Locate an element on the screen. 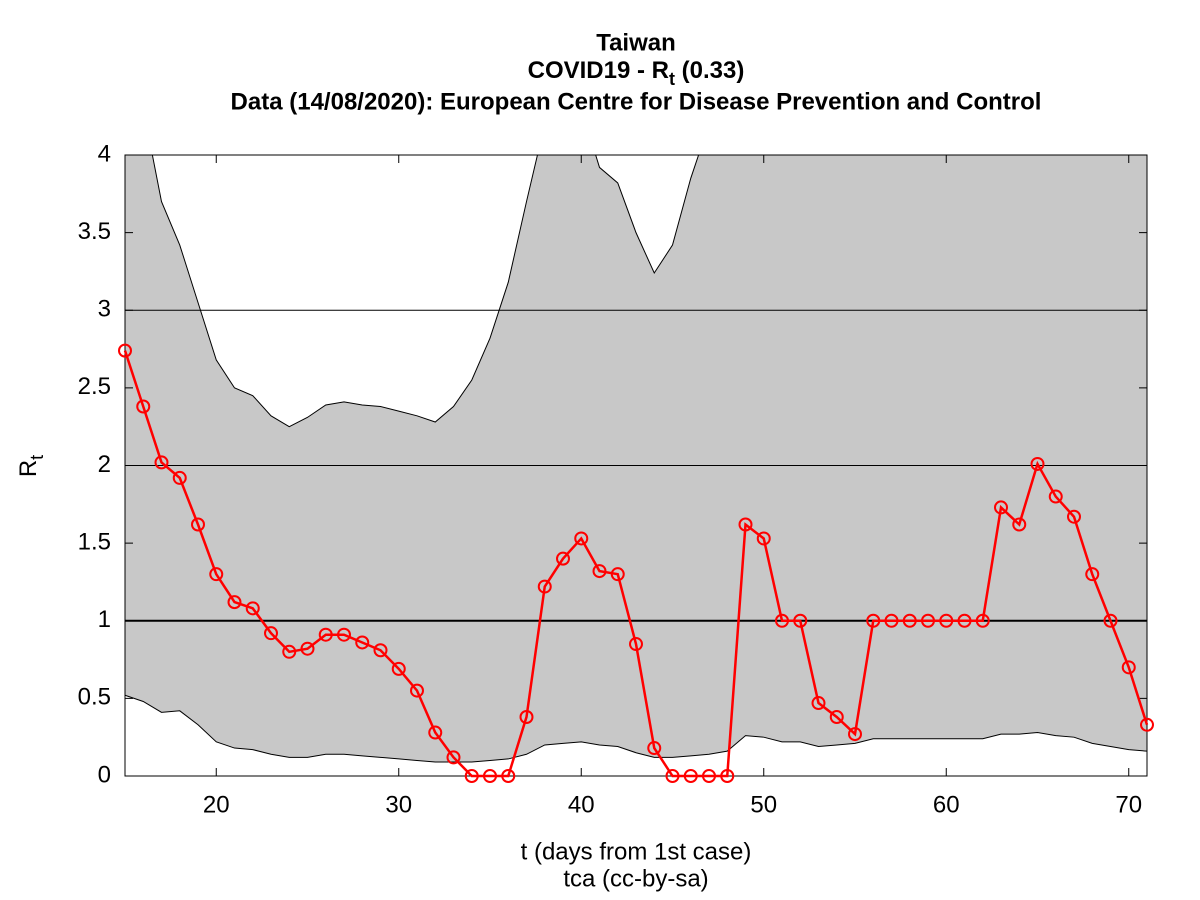 The image size is (1200, 900). y-tick-label: 0 is located at coordinates (104, 774).